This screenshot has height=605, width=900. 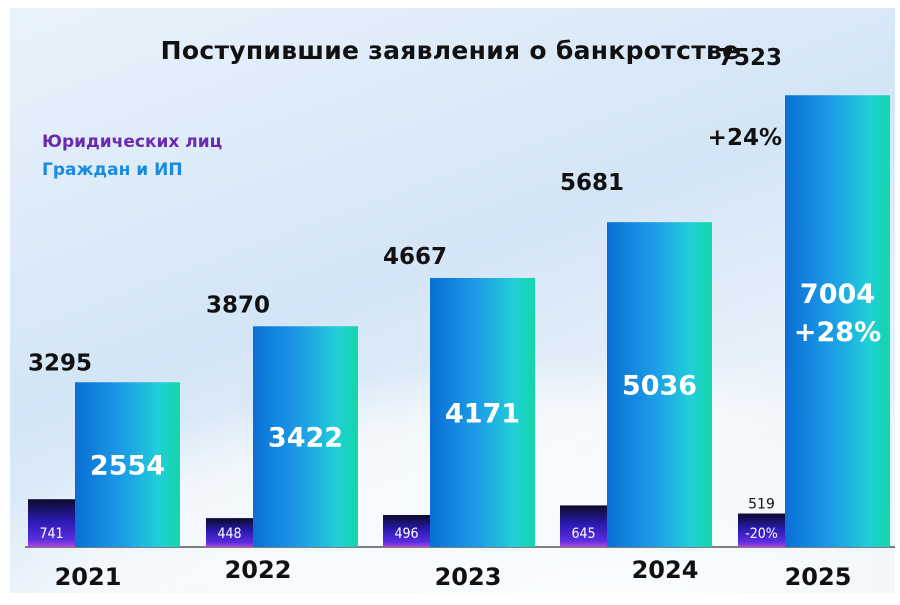 What do you see at coordinates (837, 332) in the screenshot?
I see `label-individuals-change-2025: +28%` at bounding box center [837, 332].